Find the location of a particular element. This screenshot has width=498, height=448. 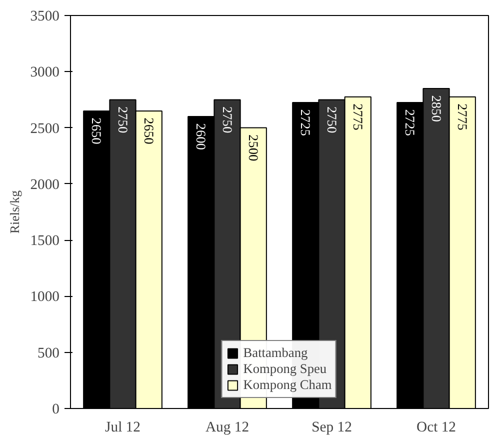

legend-label: Battambang is located at coordinates (275, 353).